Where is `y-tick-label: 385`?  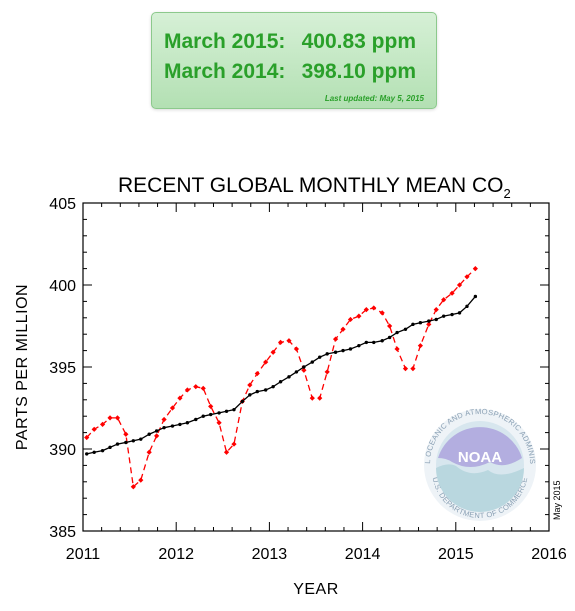
y-tick-label: 385 is located at coordinates (62, 532).